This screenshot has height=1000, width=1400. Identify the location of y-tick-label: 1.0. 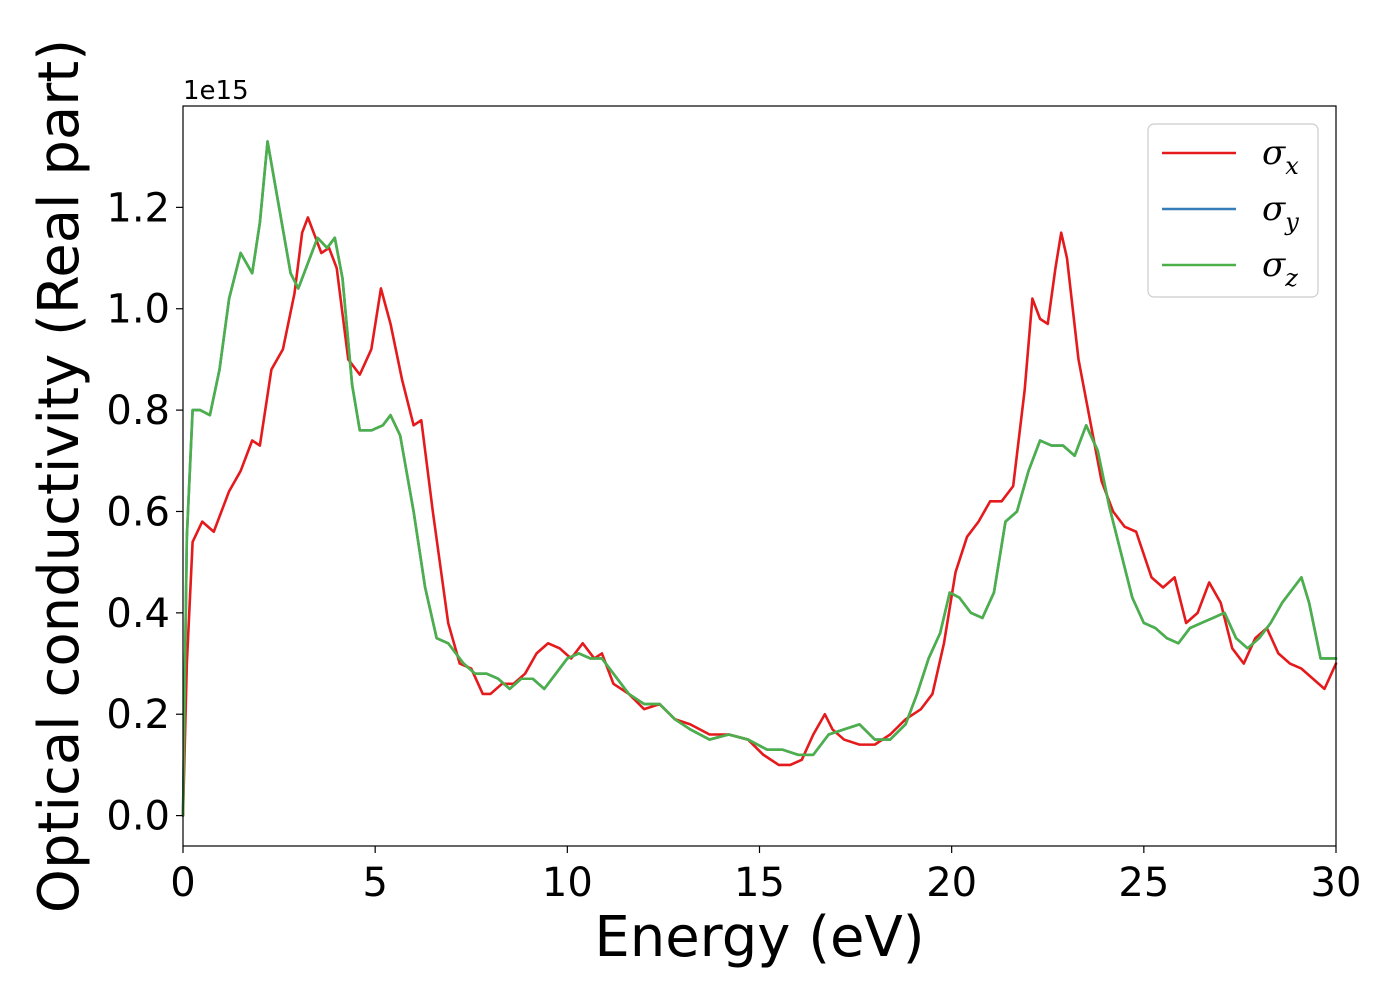
(138, 310).